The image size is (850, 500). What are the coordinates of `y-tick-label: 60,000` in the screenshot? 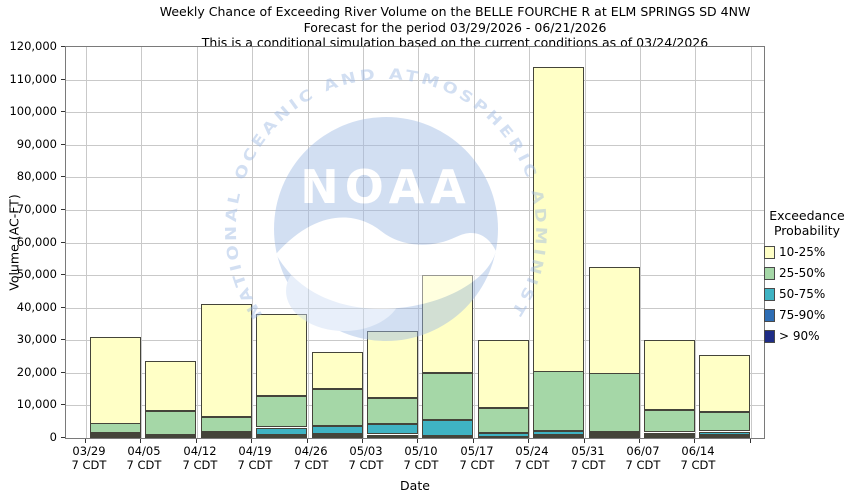 It's located at (36, 242).